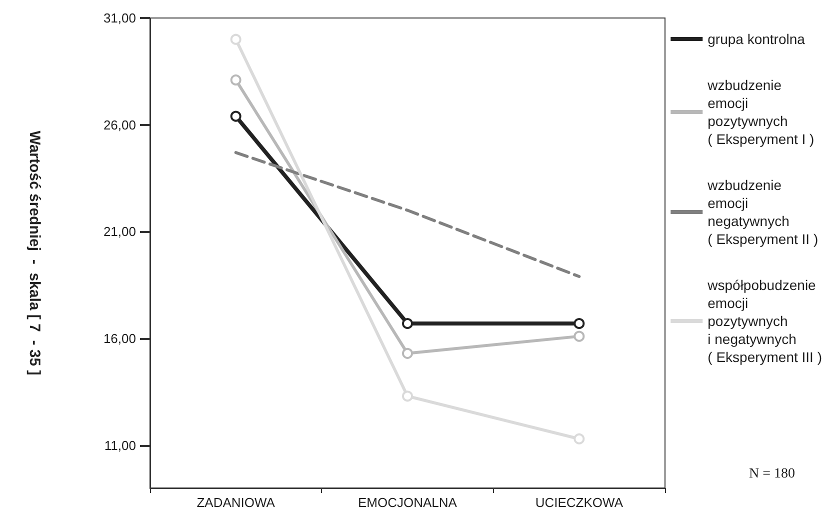 The image size is (835, 521). What do you see at coordinates (760, 112) in the screenshot?
I see `legend-label: wzbudzenie emocji pozytywnych ( Eksperyment I )` at bounding box center [760, 112].